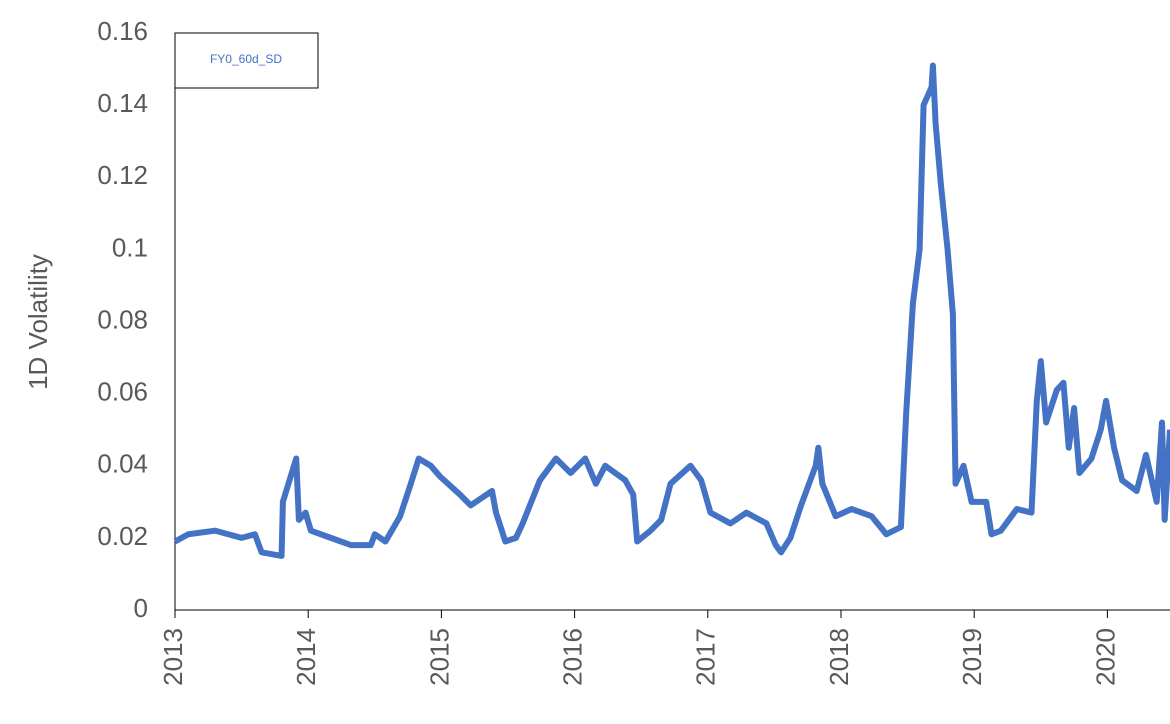 Image resolution: width=1170 pixels, height=724 pixels. Describe the element at coordinates (839, 657) in the screenshot. I see `x-tick-label: 2018` at that location.